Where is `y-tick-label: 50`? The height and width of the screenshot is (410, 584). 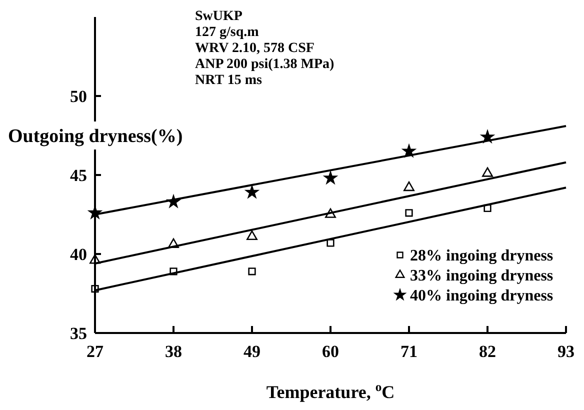 y-tick-label: 50 is located at coordinates (78, 96).